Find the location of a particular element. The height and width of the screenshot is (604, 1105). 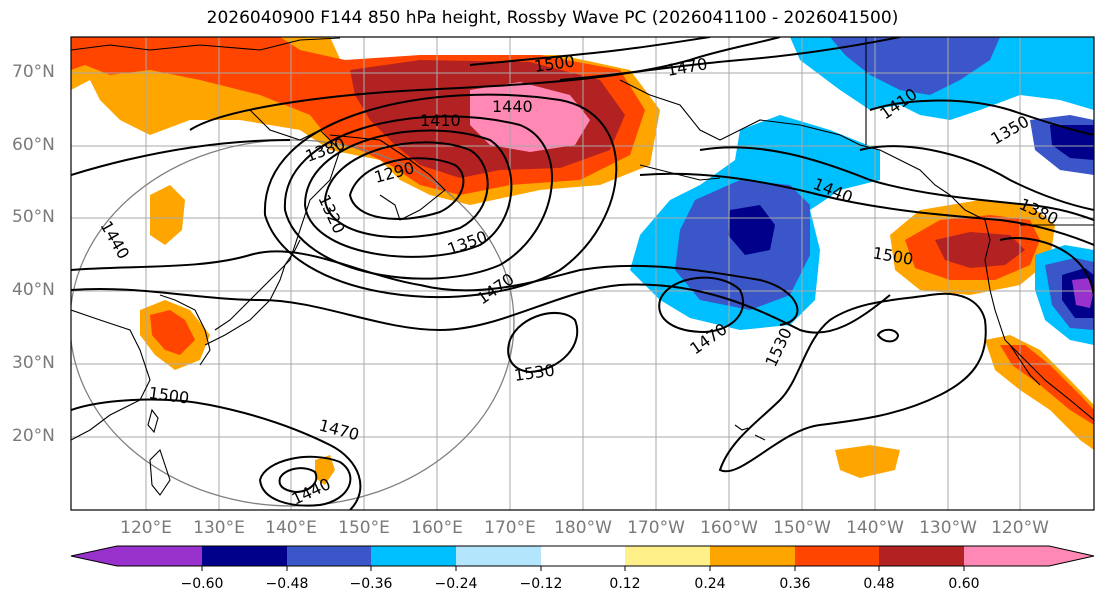

lon-label-120w: 120°W is located at coordinates (1020, 528).